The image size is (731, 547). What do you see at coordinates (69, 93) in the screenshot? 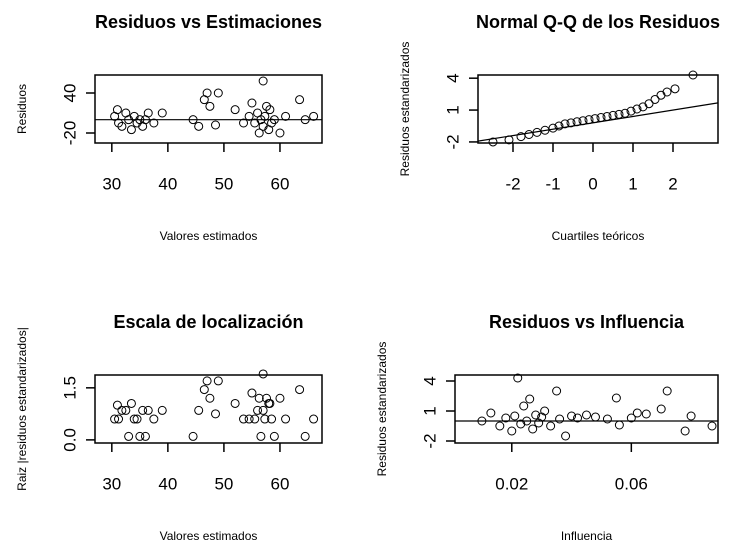
I see `y-tick-label: 40` at bounding box center [69, 93].